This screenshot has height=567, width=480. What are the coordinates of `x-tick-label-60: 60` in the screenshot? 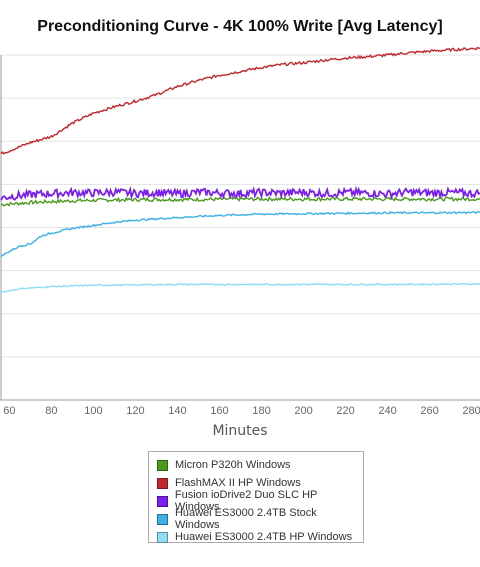 It's located at (9, 411).